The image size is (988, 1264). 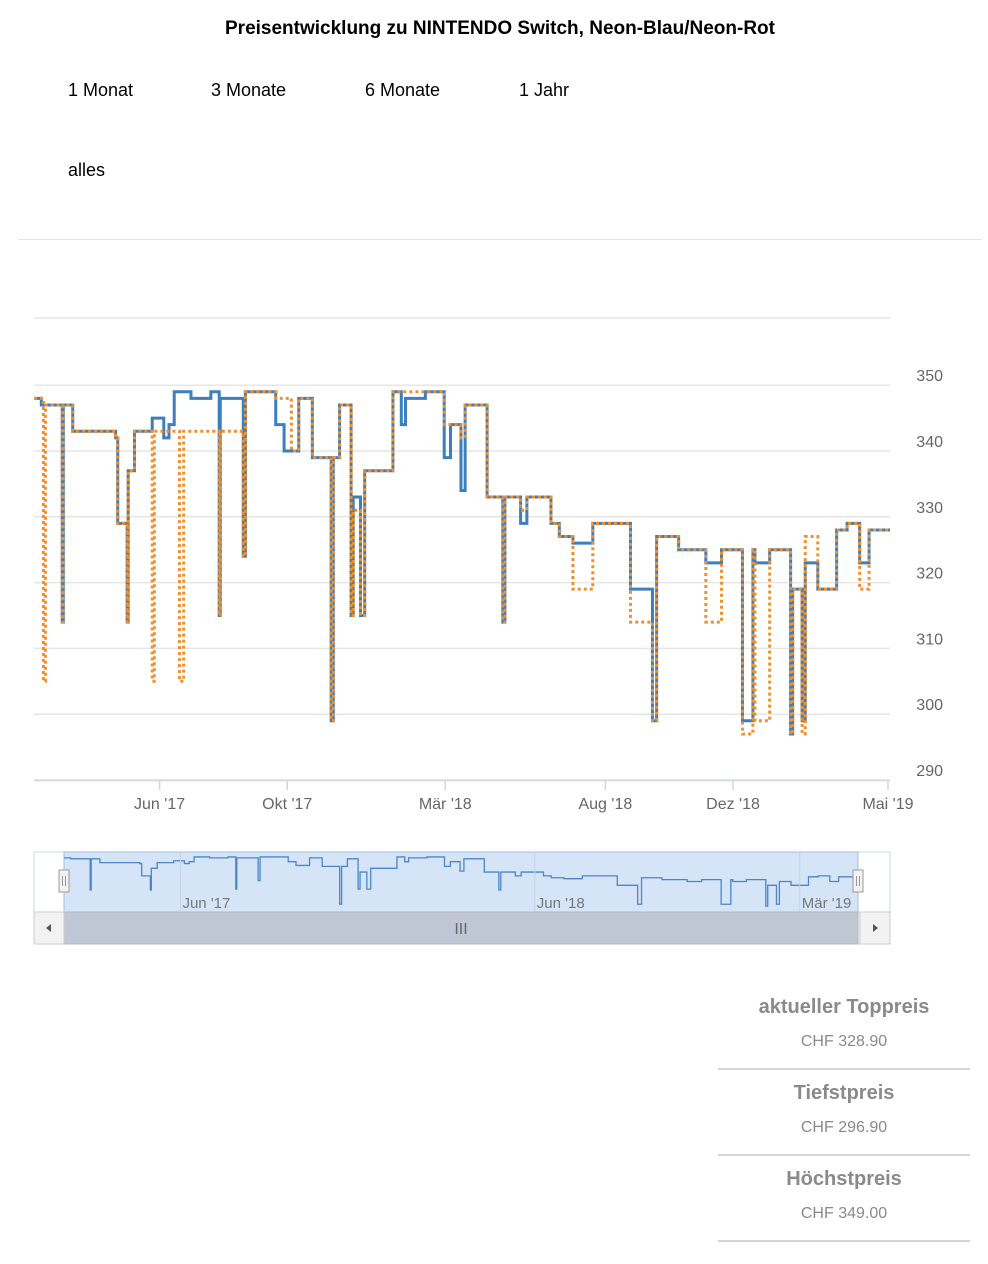 I want to click on y-tick-label: 310, so click(x=929, y=639).